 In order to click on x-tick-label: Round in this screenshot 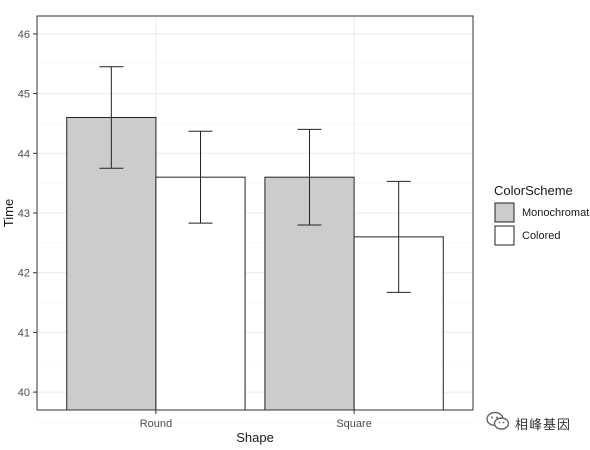, I will do `click(156, 424)`.